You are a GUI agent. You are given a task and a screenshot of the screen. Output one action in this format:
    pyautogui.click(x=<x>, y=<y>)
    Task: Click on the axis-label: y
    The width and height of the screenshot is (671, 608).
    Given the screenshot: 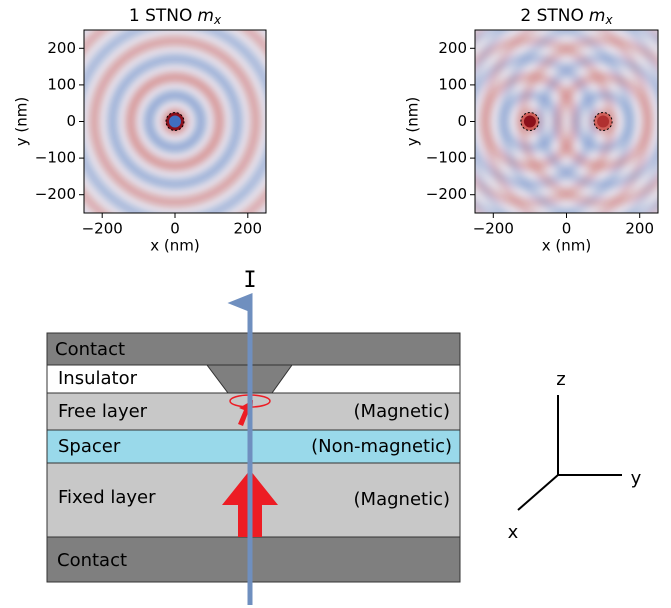 What is the action you would take?
    pyautogui.click(x=636, y=478)
    